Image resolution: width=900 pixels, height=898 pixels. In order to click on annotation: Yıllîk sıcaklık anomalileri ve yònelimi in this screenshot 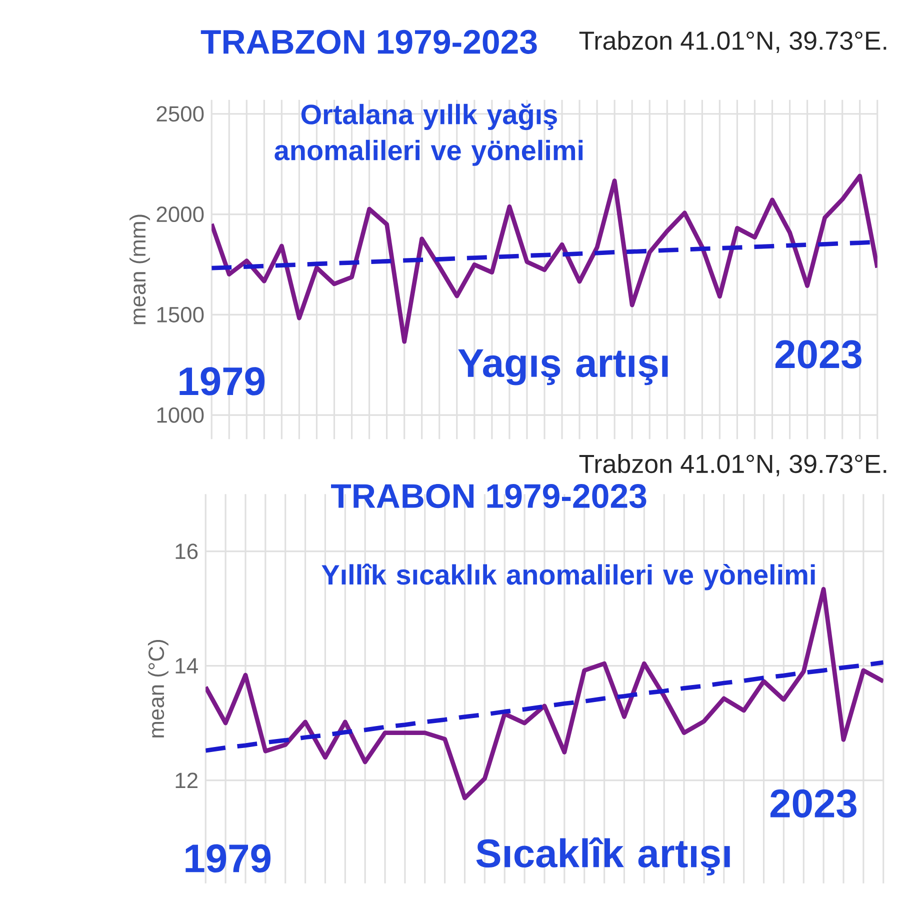, I will do `click(568, 576)`.